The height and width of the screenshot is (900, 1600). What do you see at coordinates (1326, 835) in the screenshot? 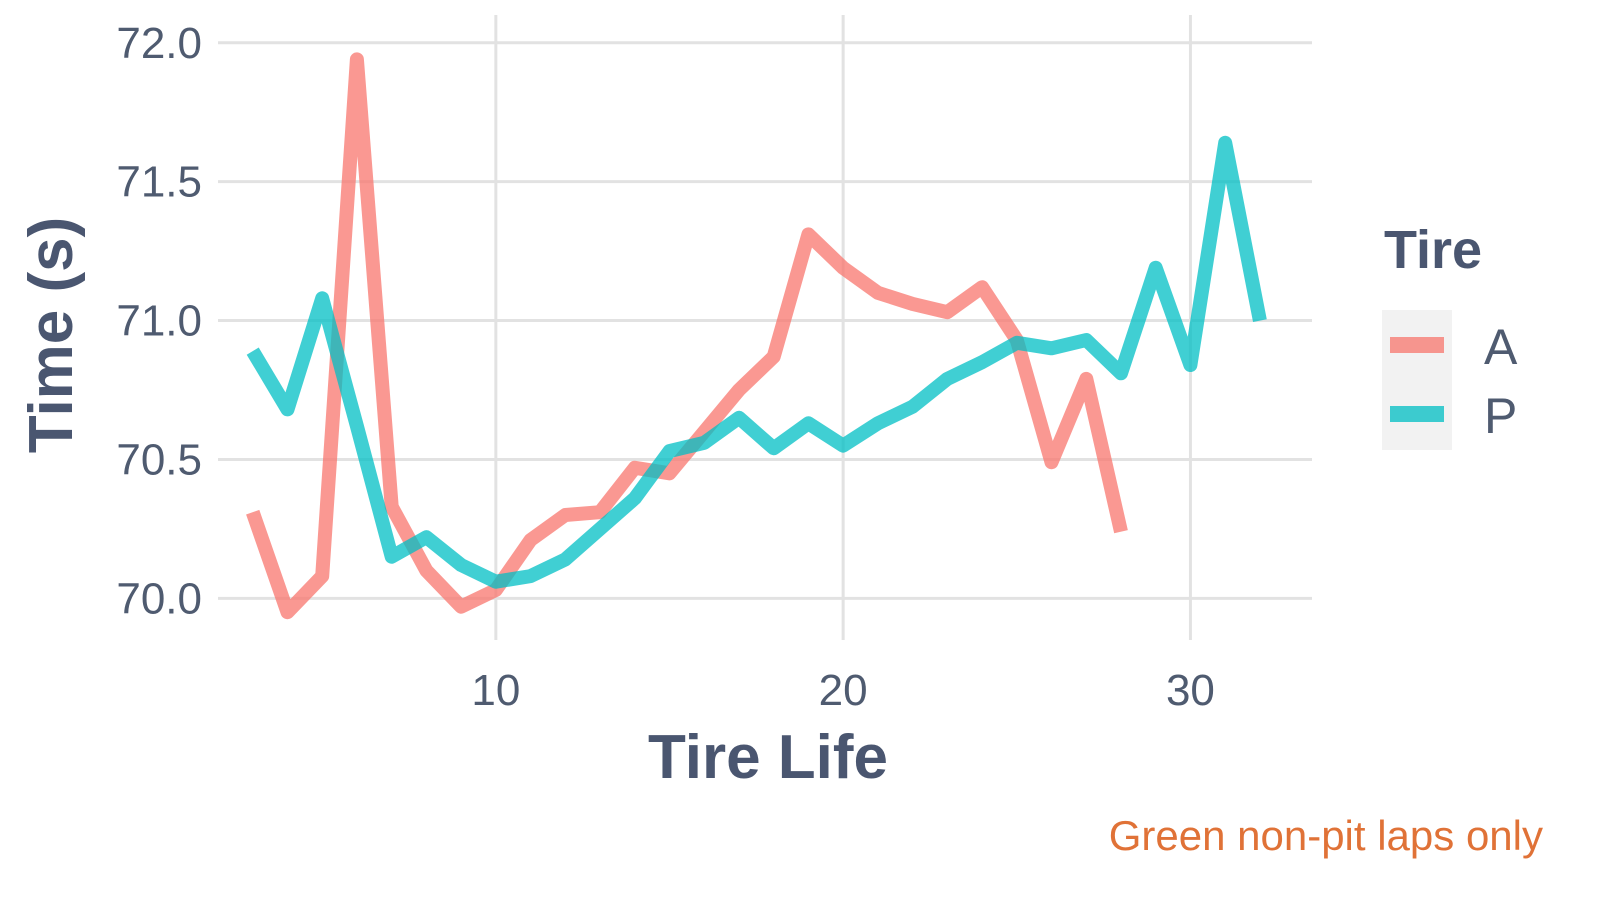
I see `caption: Green non-pit laps only` at bounding box center [1326, 835].